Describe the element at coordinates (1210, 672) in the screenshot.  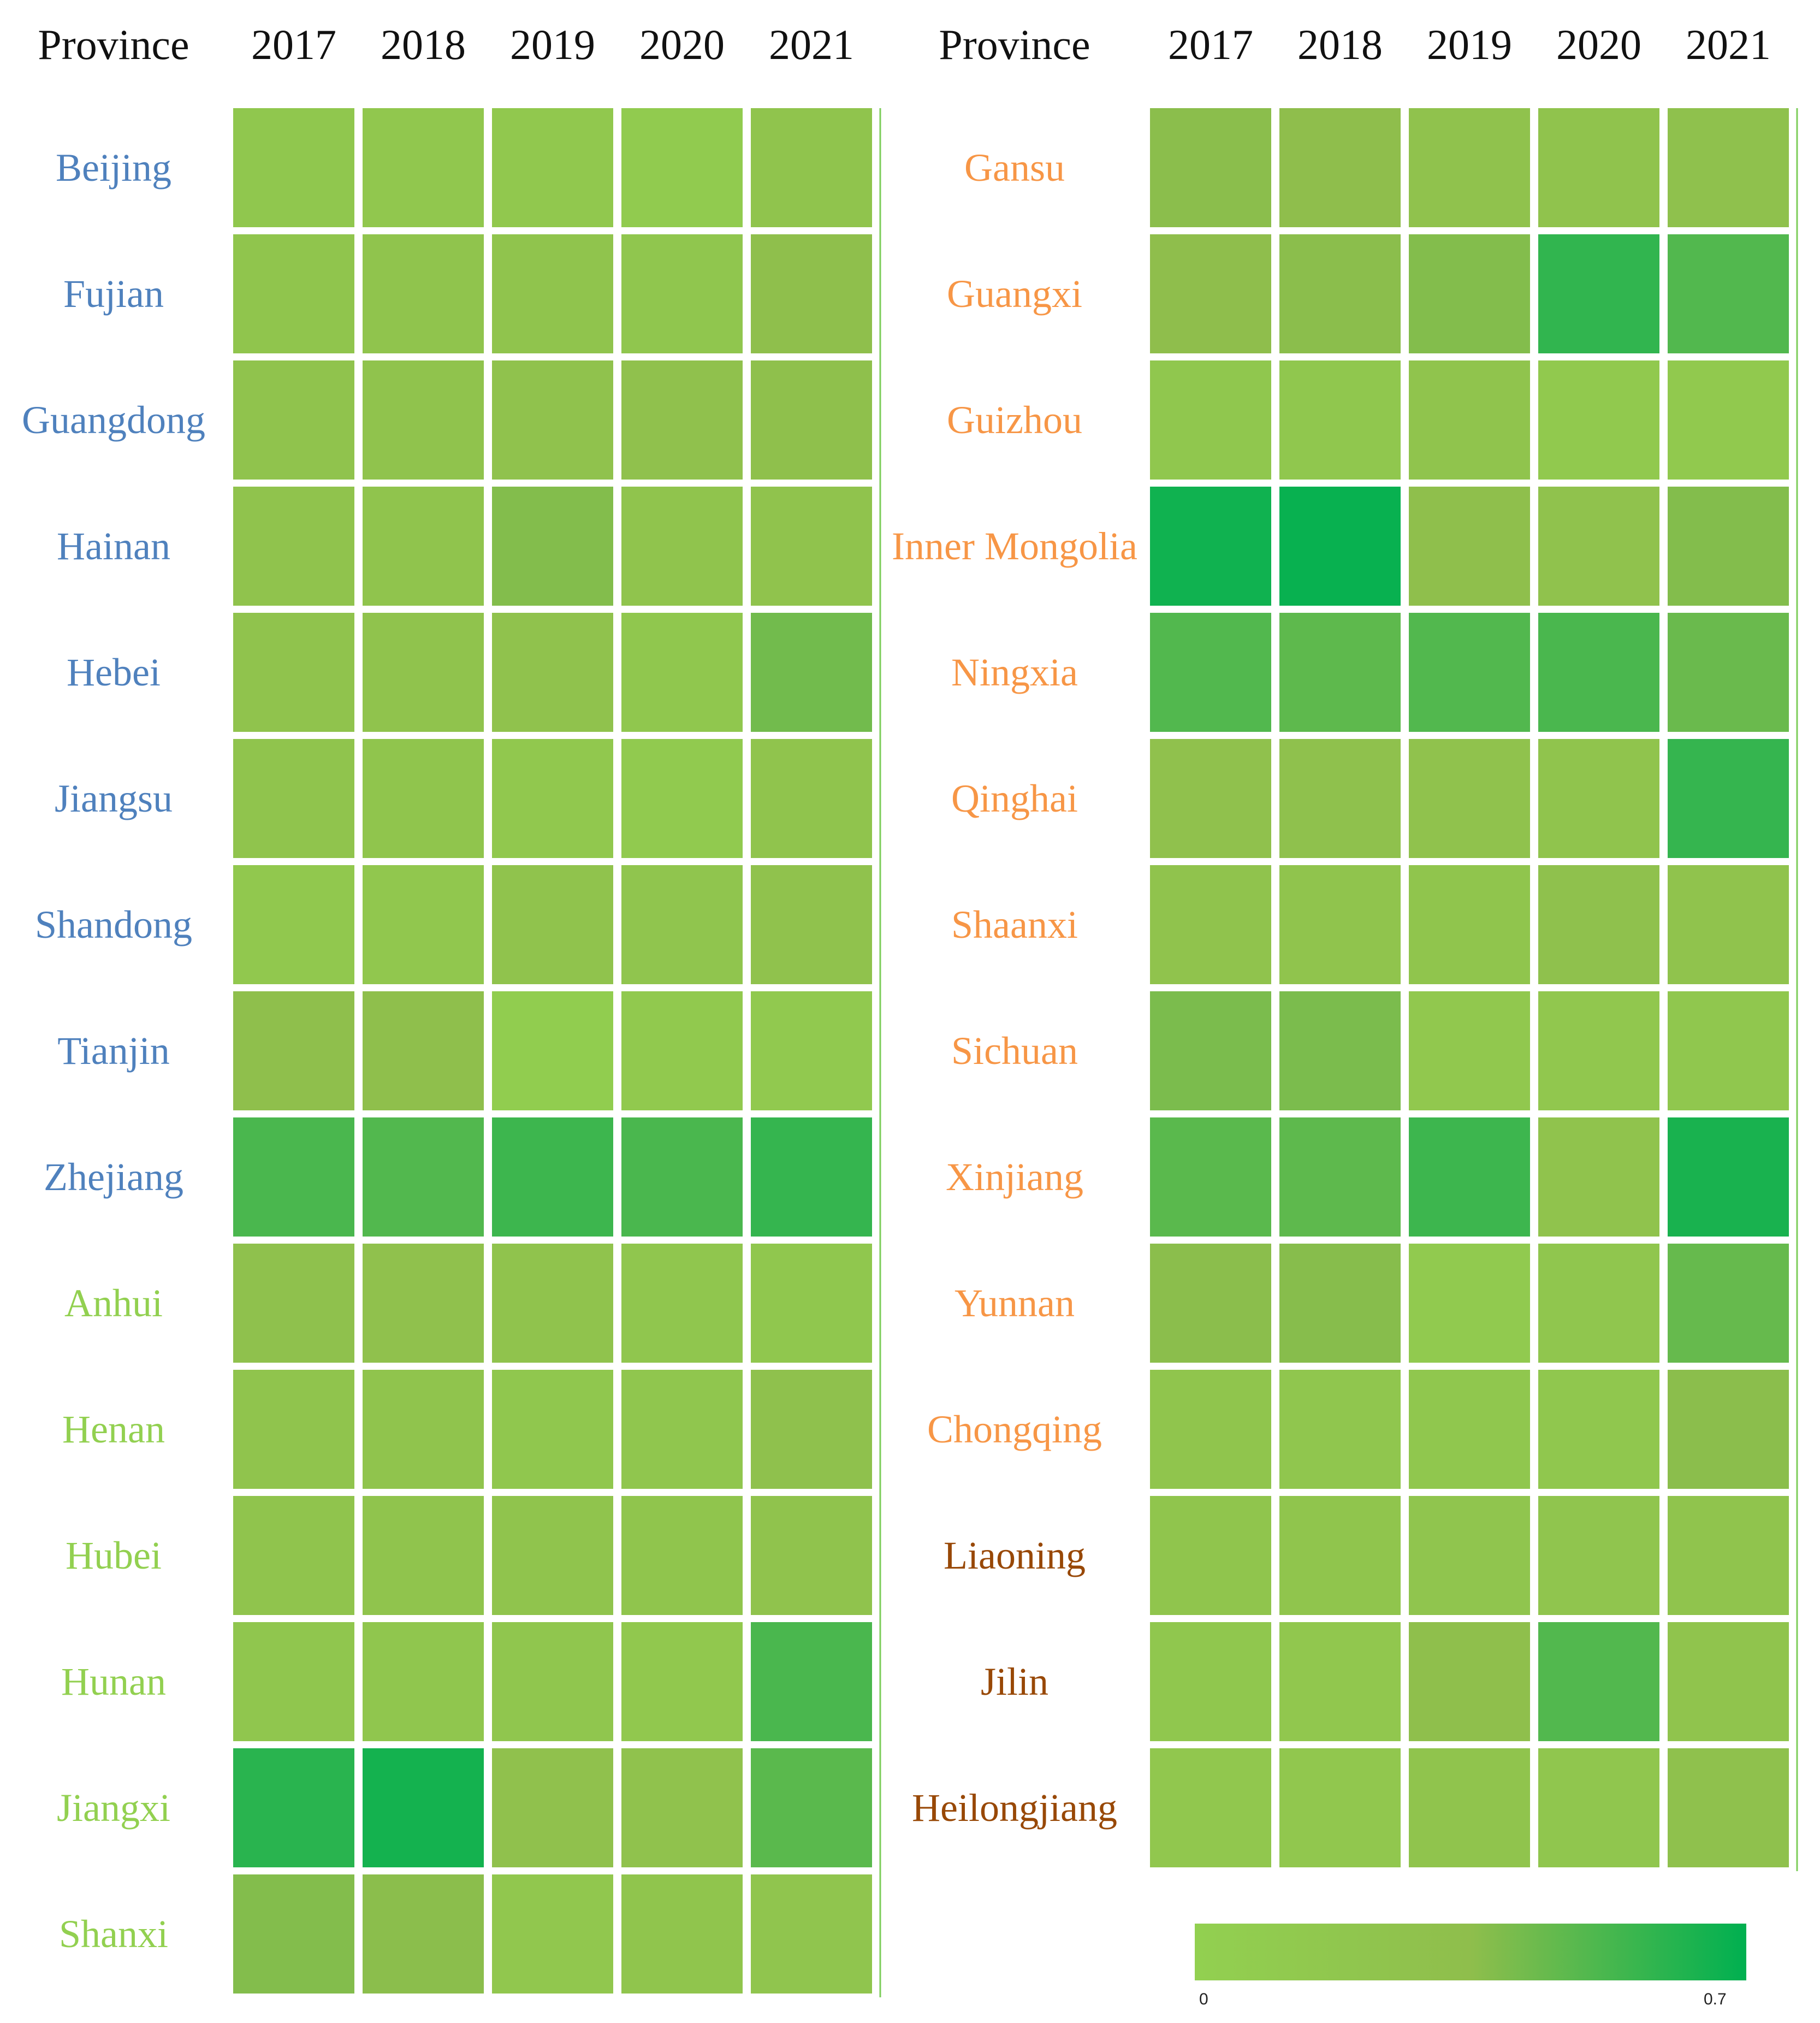
I see `heatmap-cell-ningxia-2017` at that location.